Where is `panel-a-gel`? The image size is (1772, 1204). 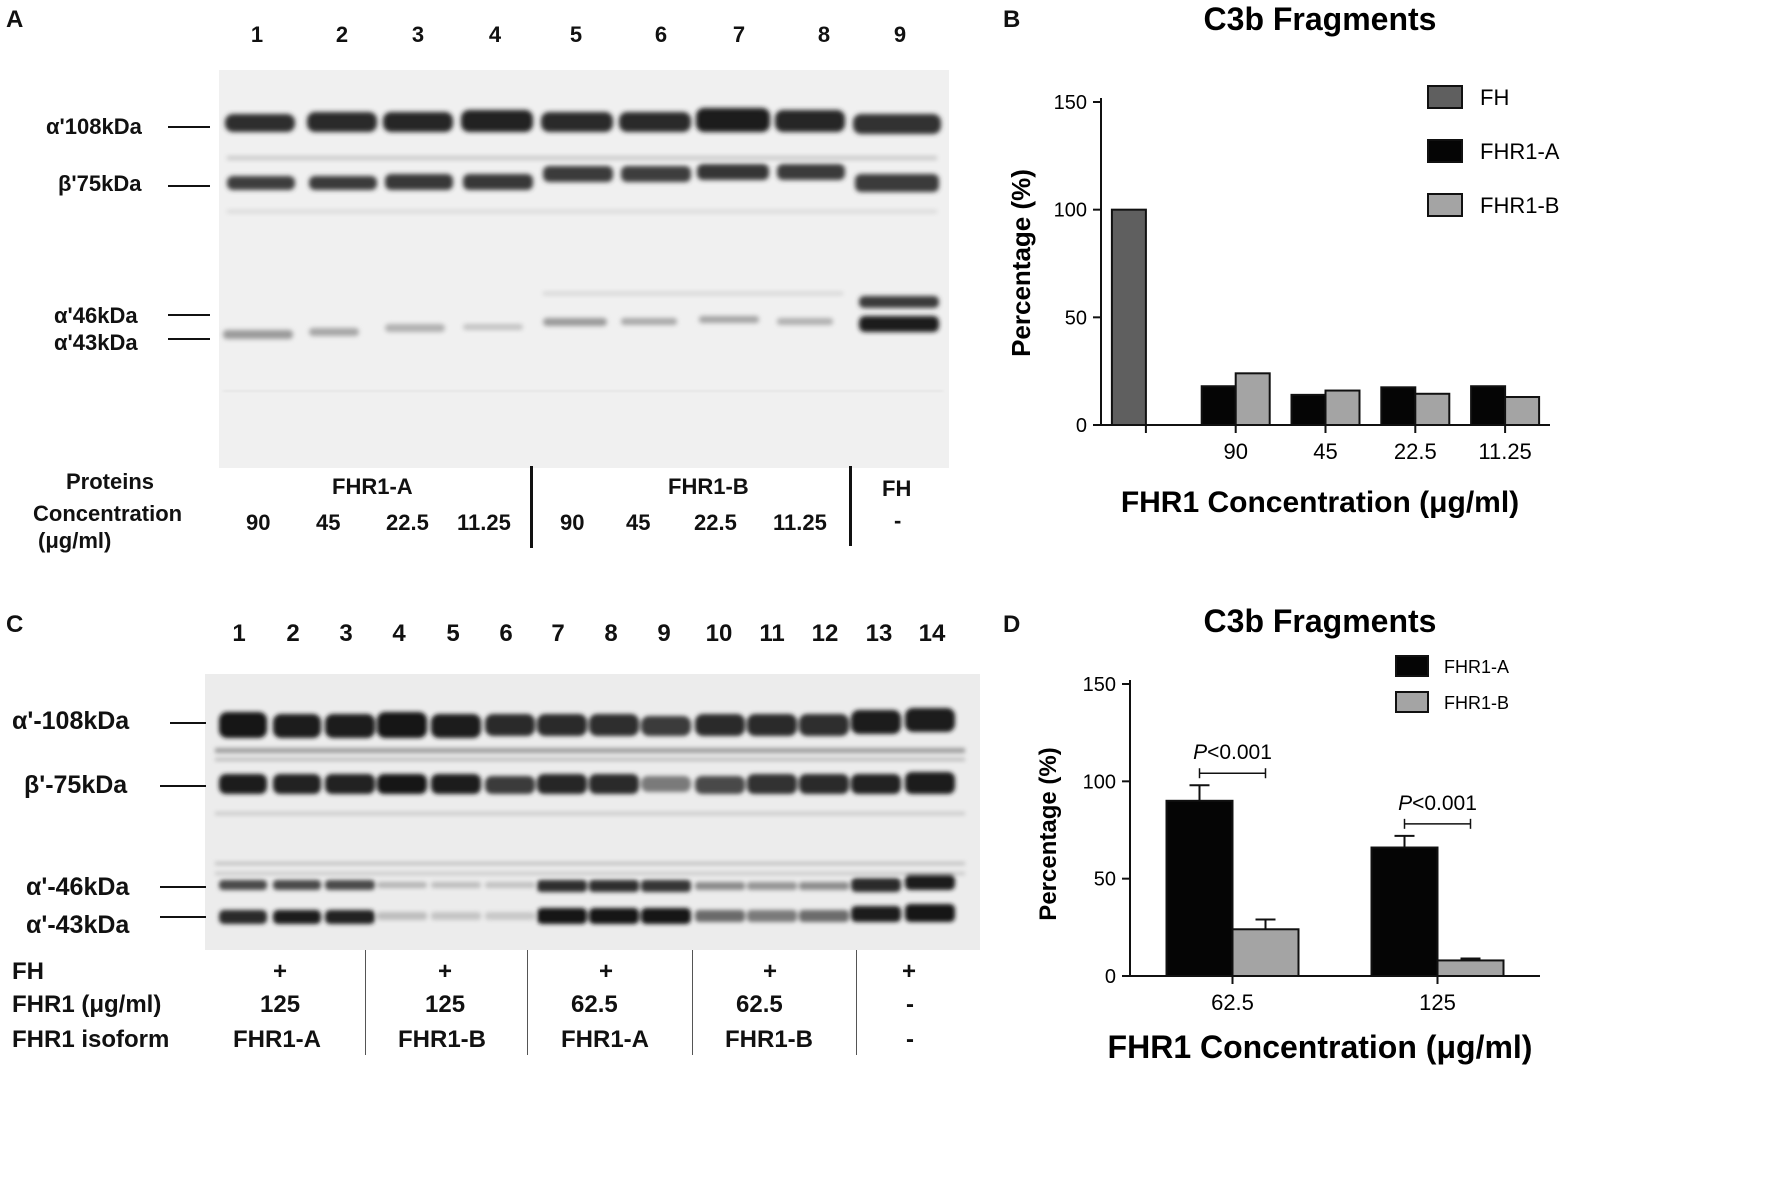
panel-a-gel is located at coordinates (584, 269).